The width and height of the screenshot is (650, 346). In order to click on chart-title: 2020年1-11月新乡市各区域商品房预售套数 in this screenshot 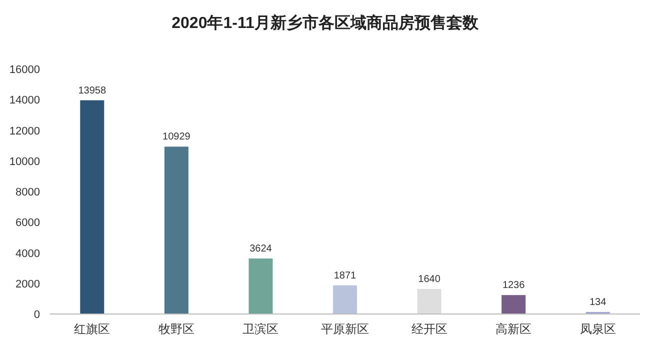, I will do `click(326, 22)`.